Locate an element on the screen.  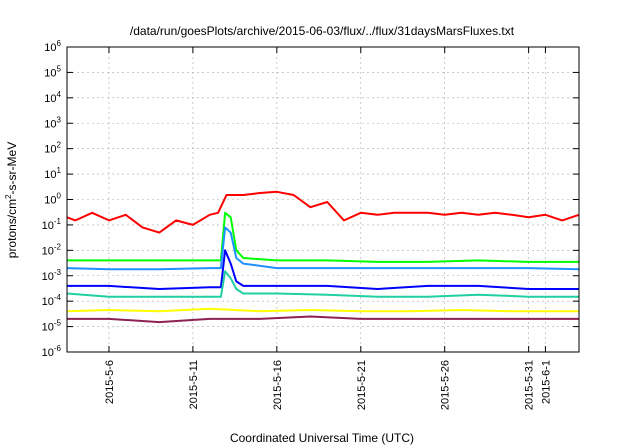
y-tick-label: 10⁴ is located at coordinates (52, 97).